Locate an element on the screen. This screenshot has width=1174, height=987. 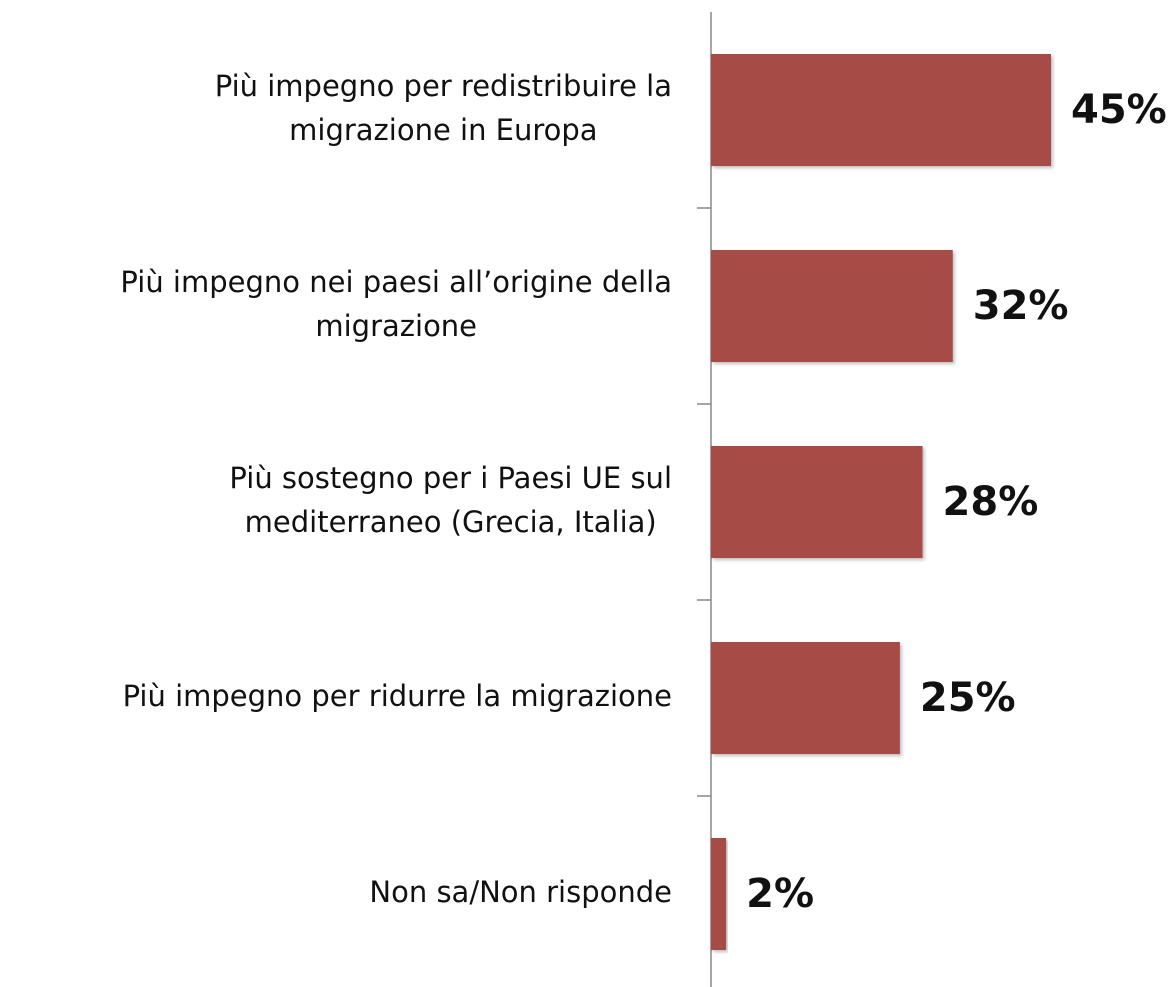
value-label: 2% is located at coordinates (780, 894).